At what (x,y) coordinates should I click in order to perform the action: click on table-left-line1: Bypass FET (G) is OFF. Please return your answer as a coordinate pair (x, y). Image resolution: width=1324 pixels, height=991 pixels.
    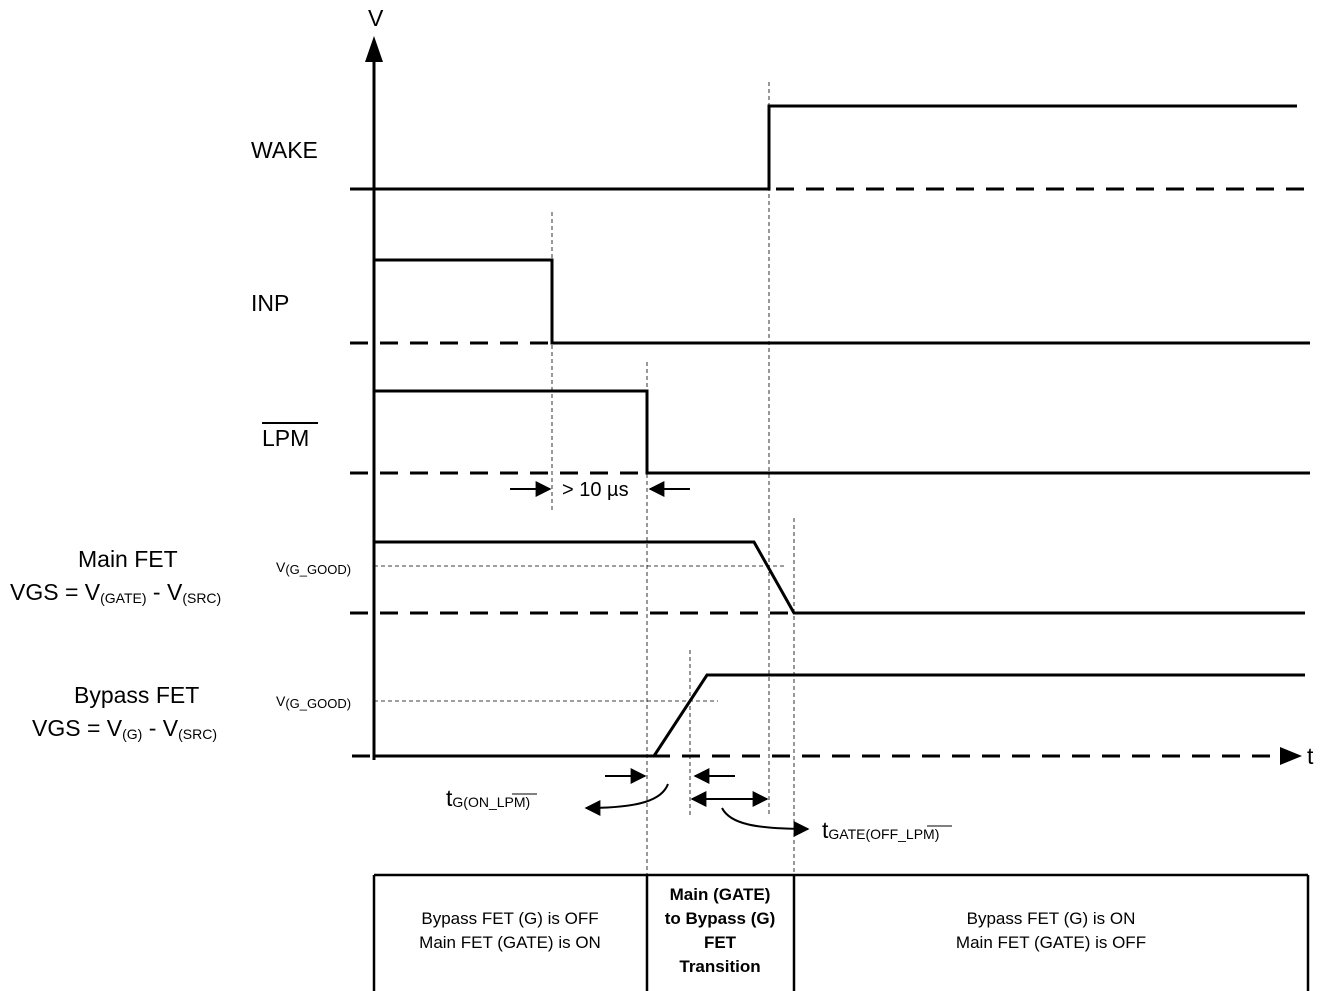
    Looking at the image, I should click on (509, 918).